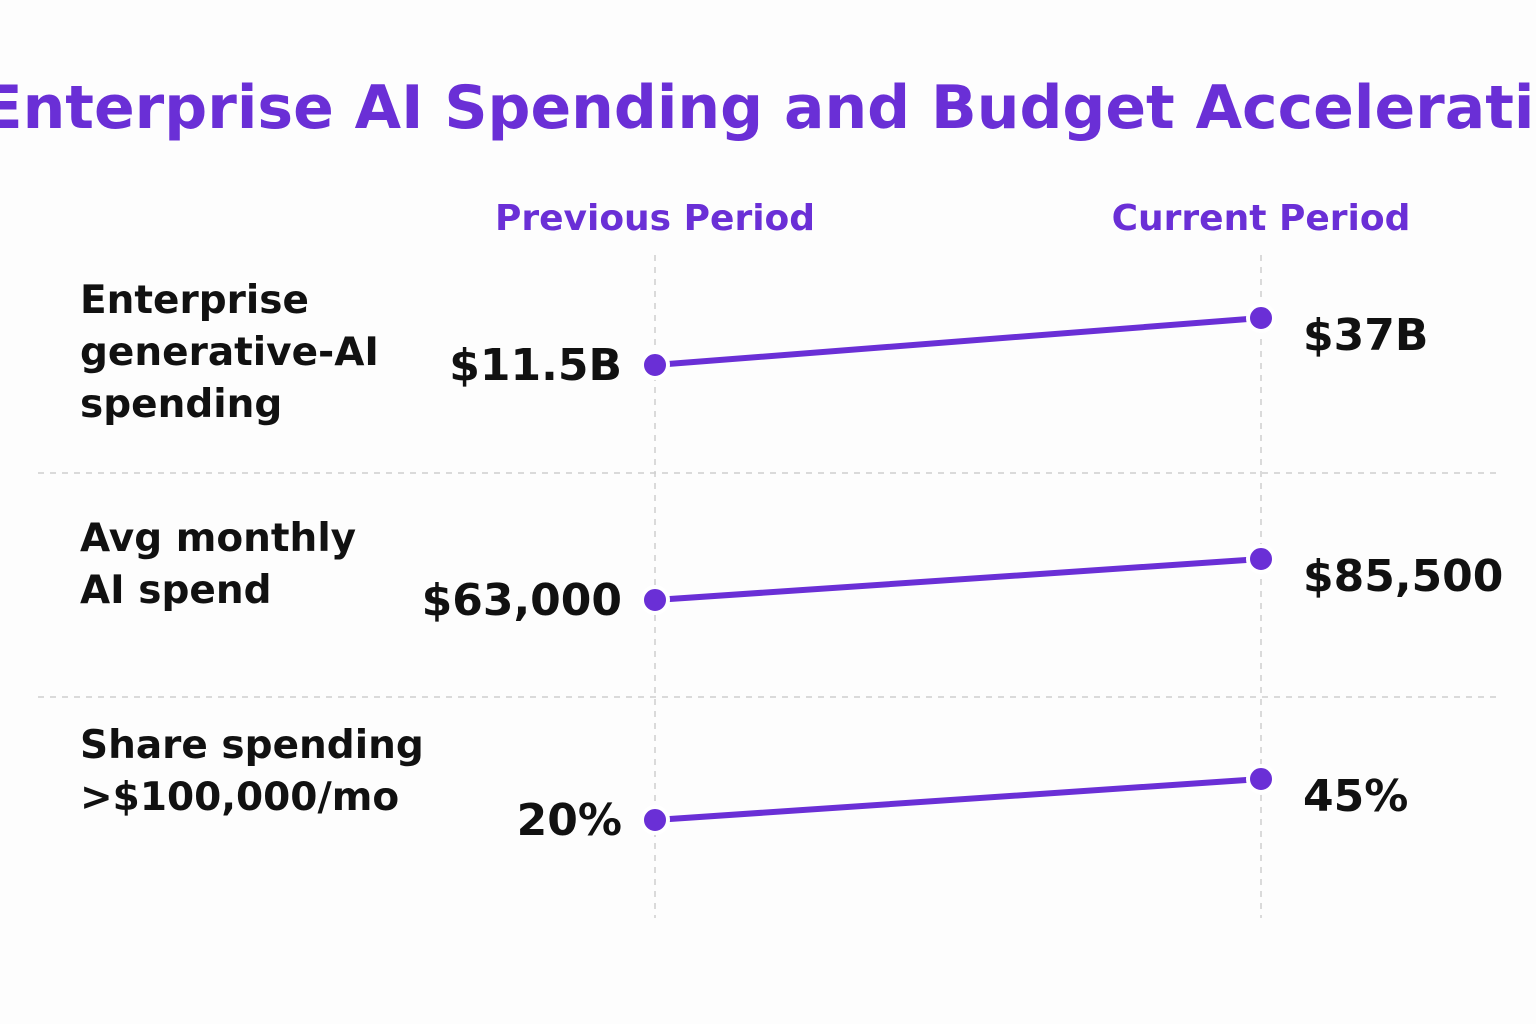 The height and width of the screenshot is (1024, 1536). What do you see at coordinates (569, 820) in the screenshot?
I see `previous-value-label: 20%` at bounding box center [569, 820].